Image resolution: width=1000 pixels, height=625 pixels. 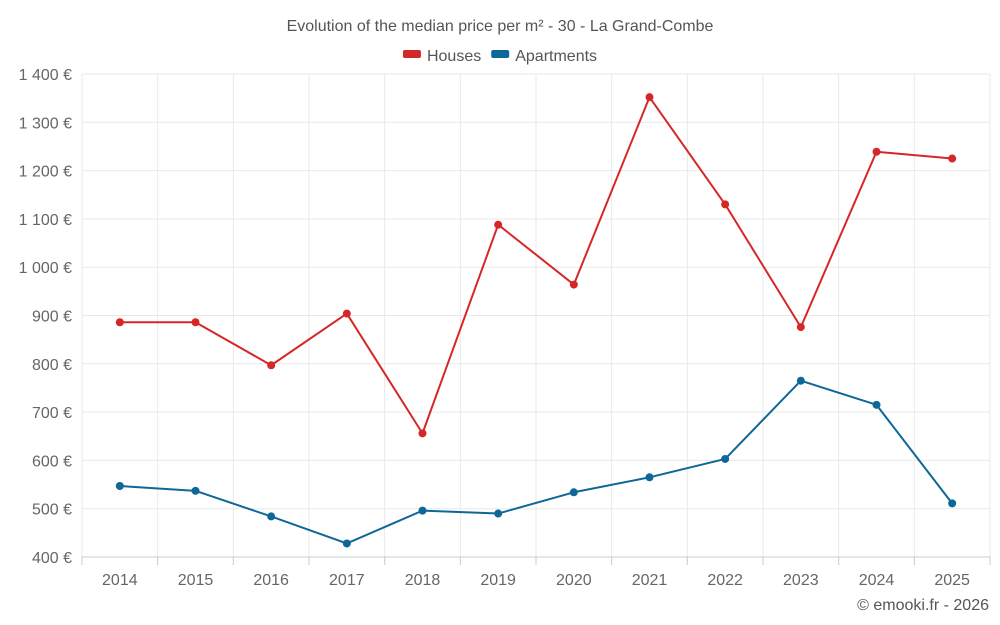 I want to click on x-tick-label: 2017, so click(x=347, y=580).